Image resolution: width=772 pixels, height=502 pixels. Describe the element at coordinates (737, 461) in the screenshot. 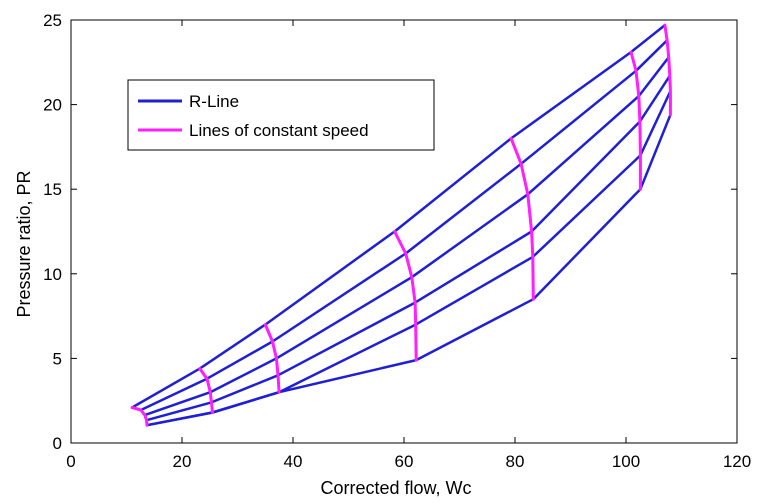

I see `x-tick-label: 120` at that location.